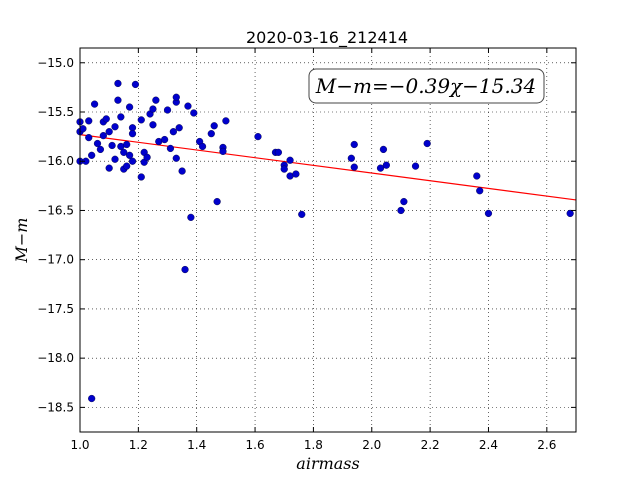 The image size is (640, 480). Describe the element at coordinates (55, 63) in the screenshot. I see `y-tick-label: −15.0` at that location.